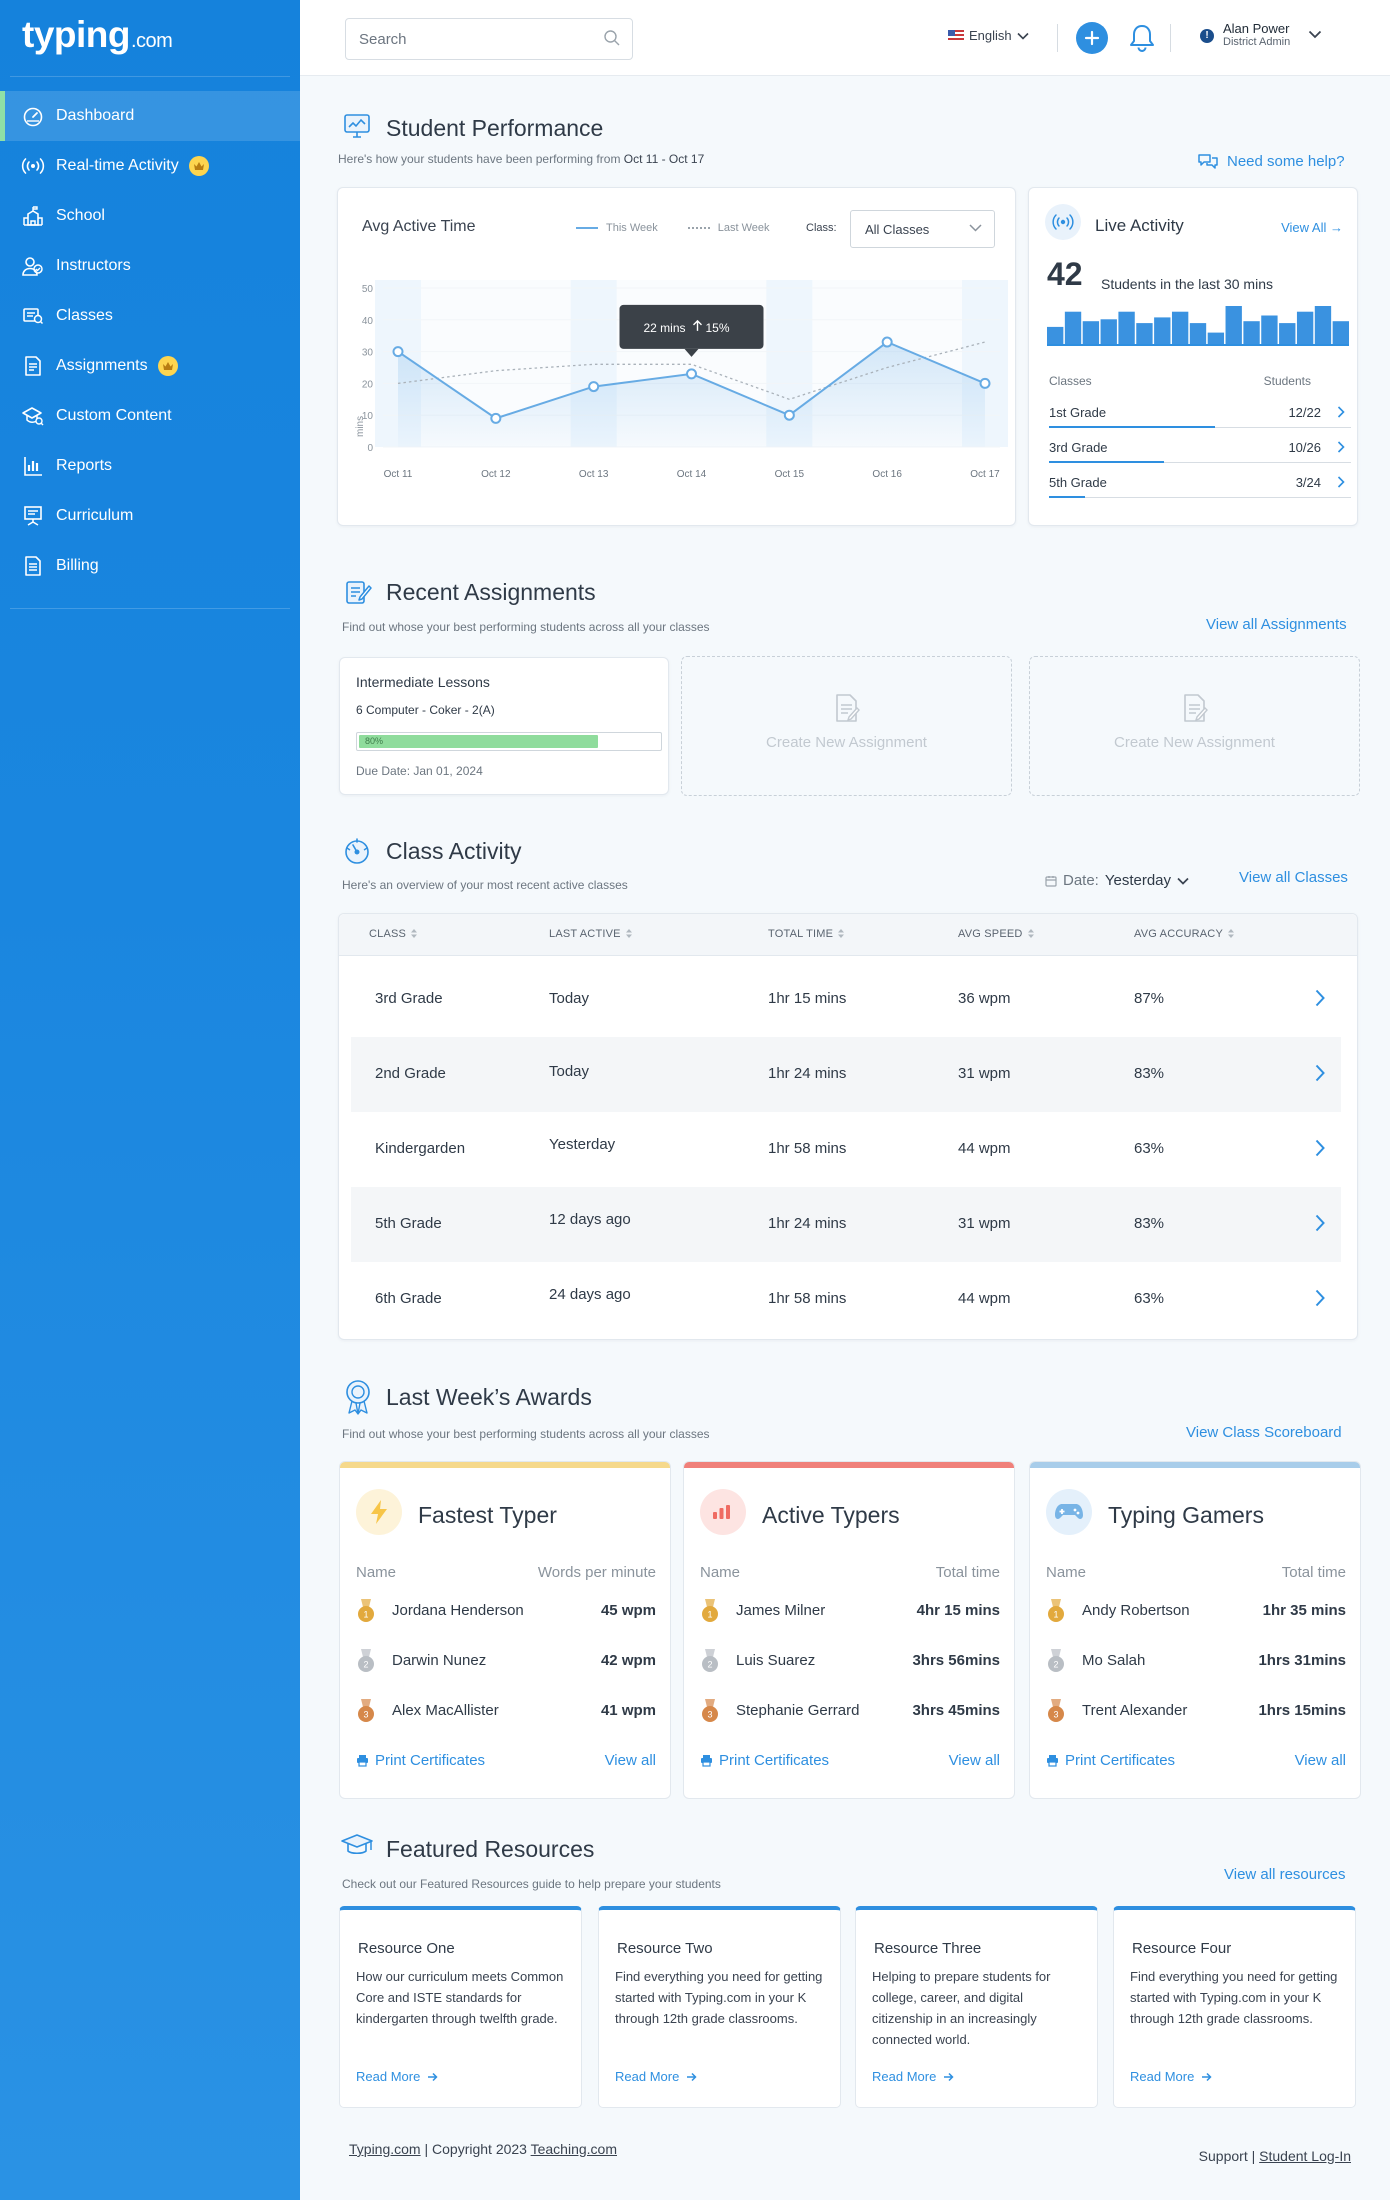 The height and width of the screenshot is (2200, 1390). Describe the element at coordinates (846, 999) in the screenshot. I see `table-row: 3rd Grade Today 1hr 15 mins 36 wpm 87%` at that location.